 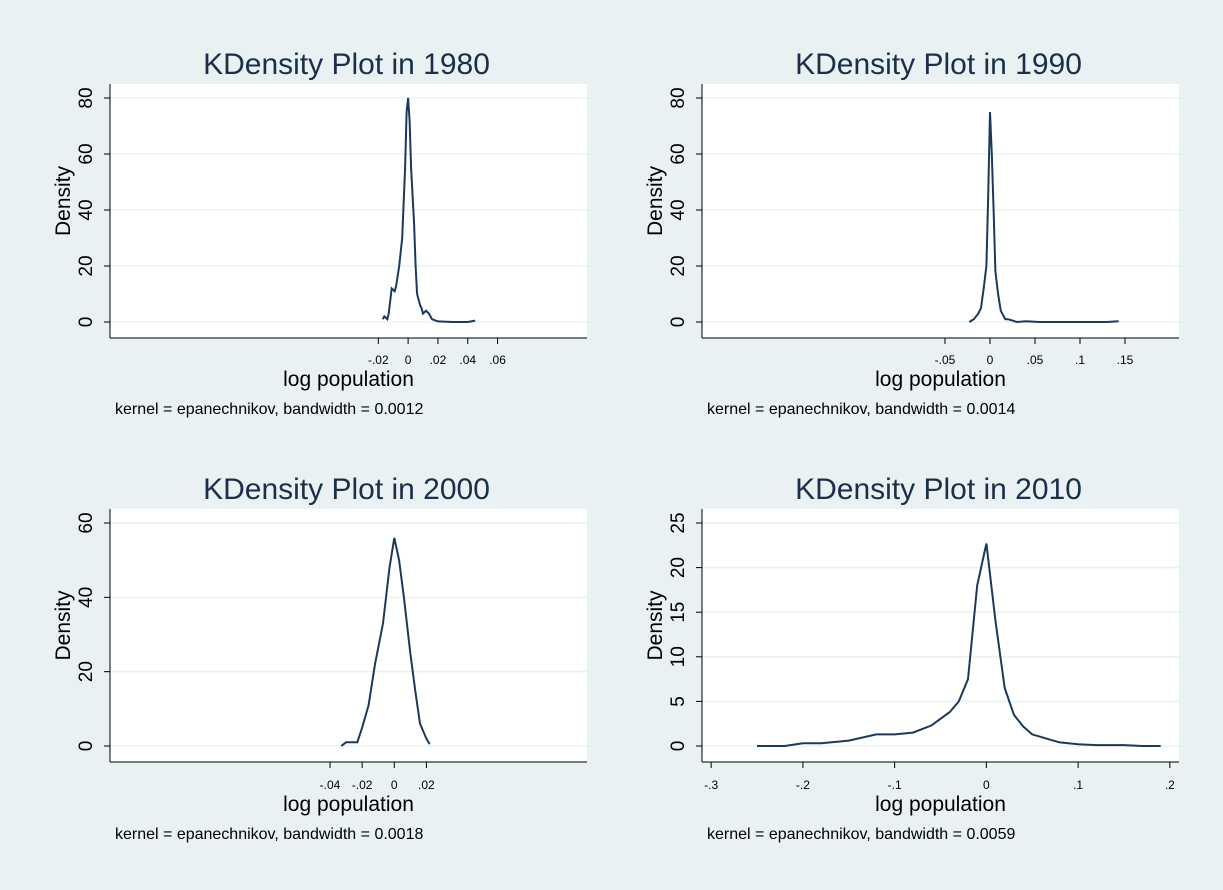 What do you see at coordinates (678, 656) in the screenshot?
I see `y-tick-label: 10` at bounding box center [678, 656].